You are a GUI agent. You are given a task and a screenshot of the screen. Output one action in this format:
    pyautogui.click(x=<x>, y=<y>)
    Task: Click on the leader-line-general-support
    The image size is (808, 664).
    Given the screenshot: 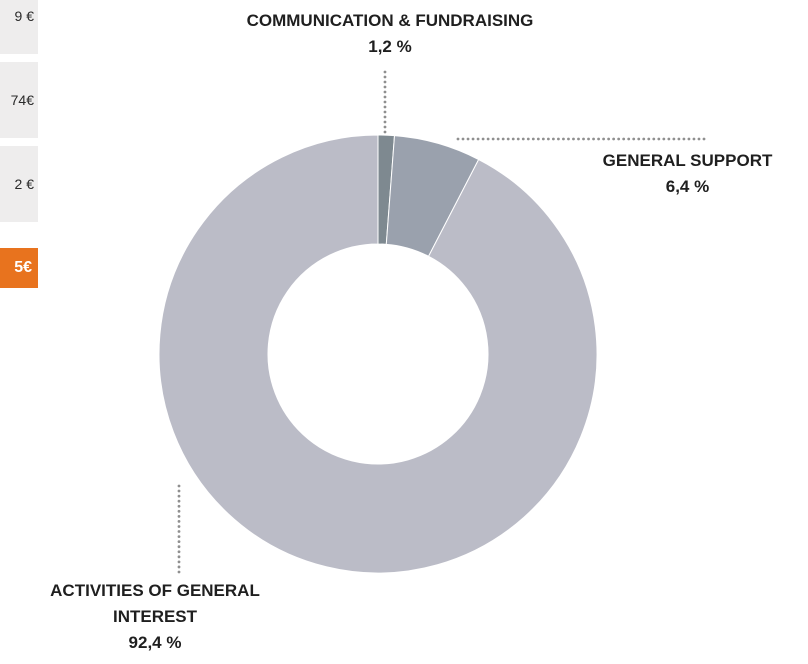 What is the action you would take?
    pyautogui.click(x=581, y=139)
    